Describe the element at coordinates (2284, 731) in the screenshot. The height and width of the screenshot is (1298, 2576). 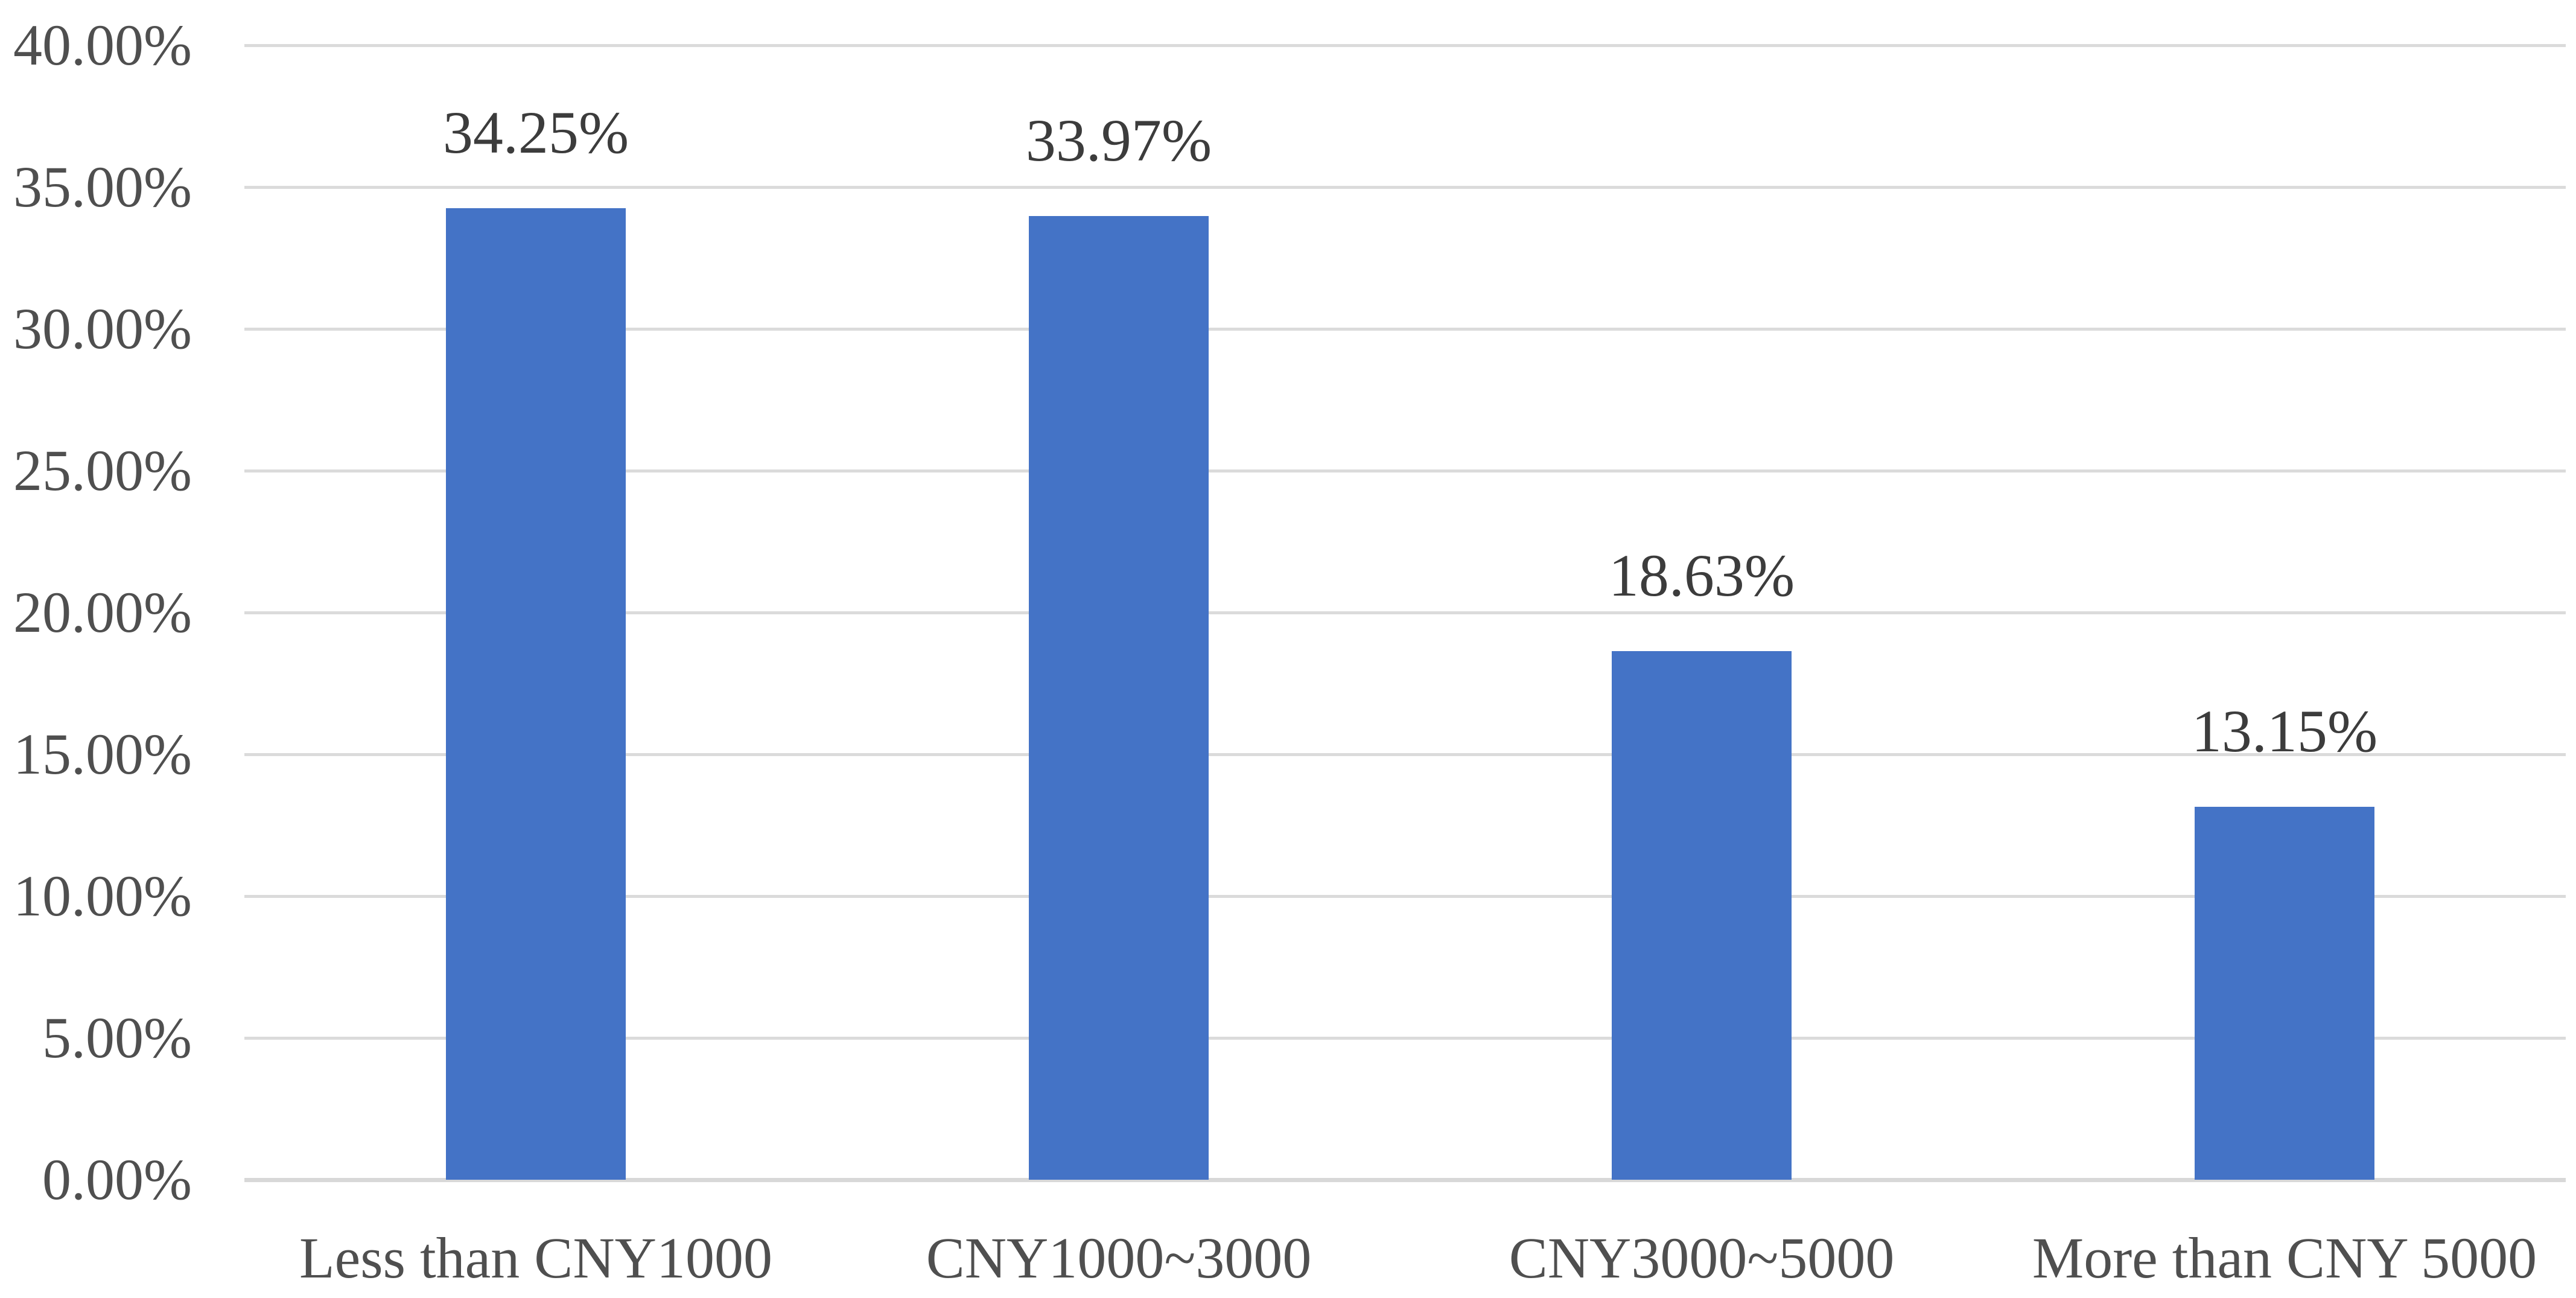
I see `bar-data-label: 13.15%` at that location.